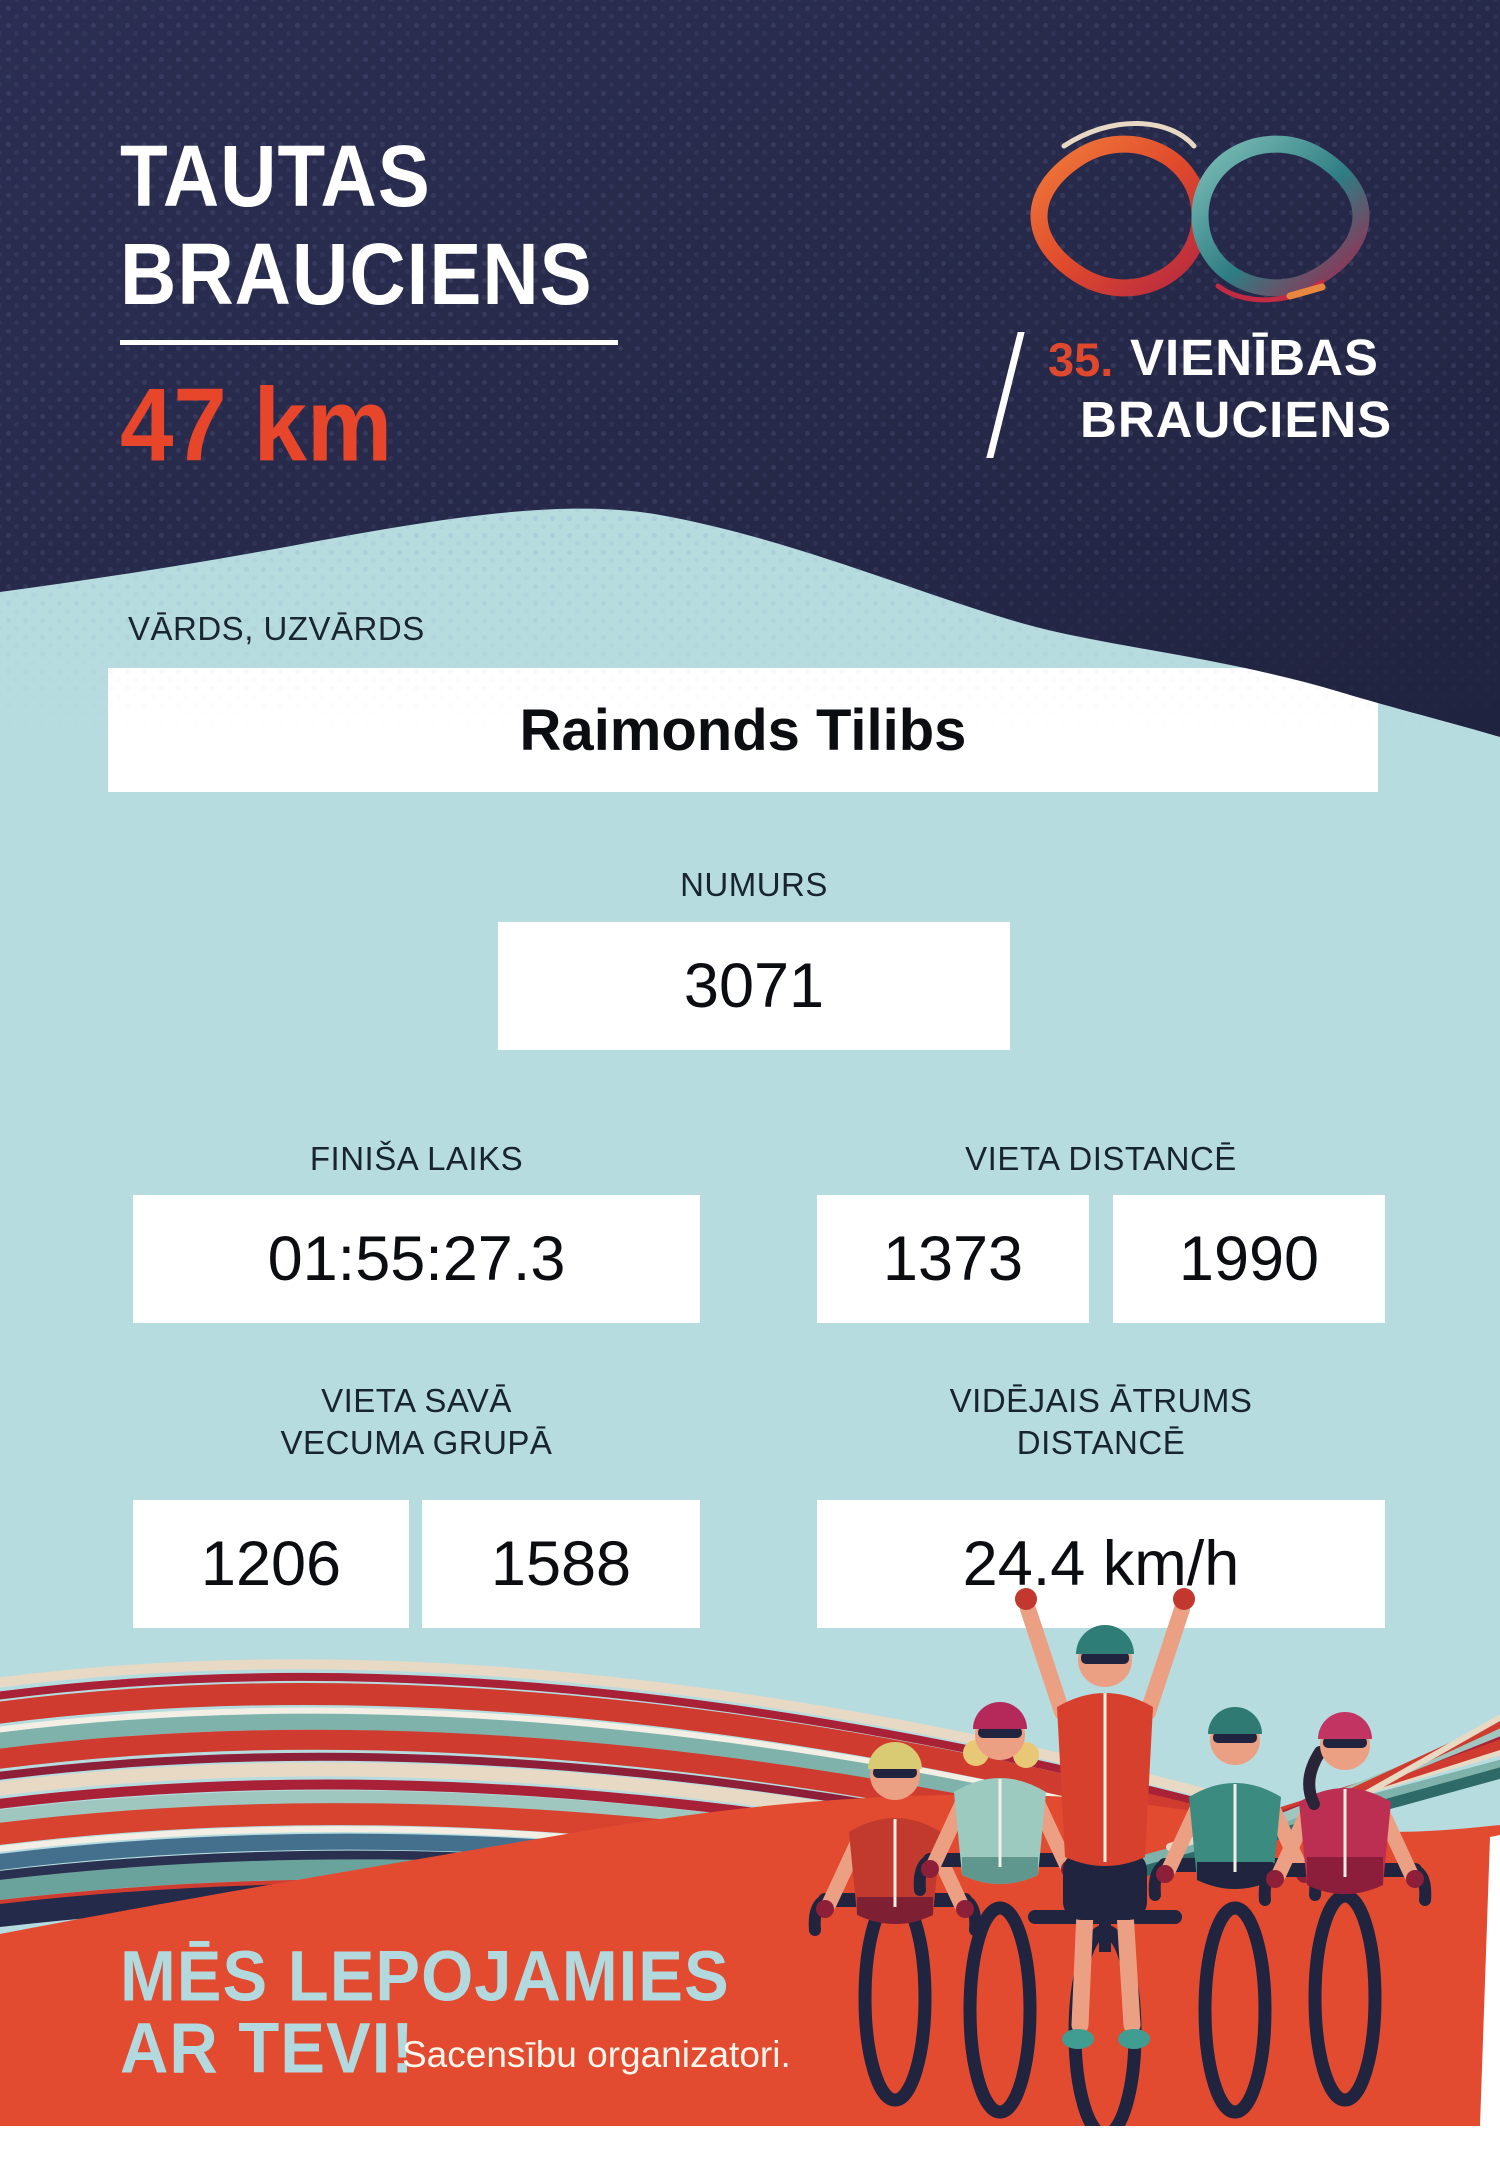  What do you see at coordinates (750, 2146) in the screenshot?
I see `bottom-margin` at bounding box center [750, 2146].